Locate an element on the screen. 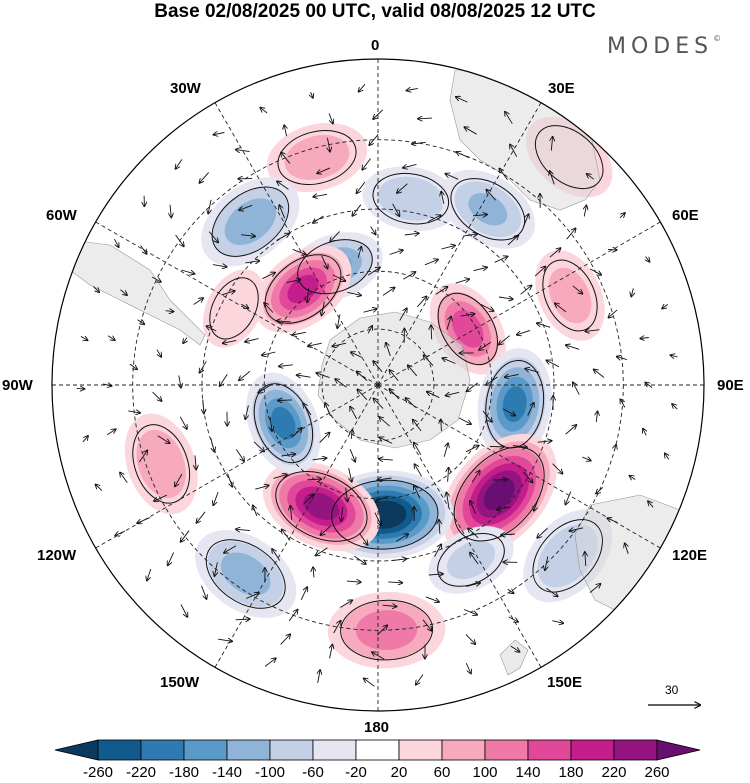 The height and width of the screenshot is (783, 750). colorbar-label: 140 is located at coordinates (528, 772).